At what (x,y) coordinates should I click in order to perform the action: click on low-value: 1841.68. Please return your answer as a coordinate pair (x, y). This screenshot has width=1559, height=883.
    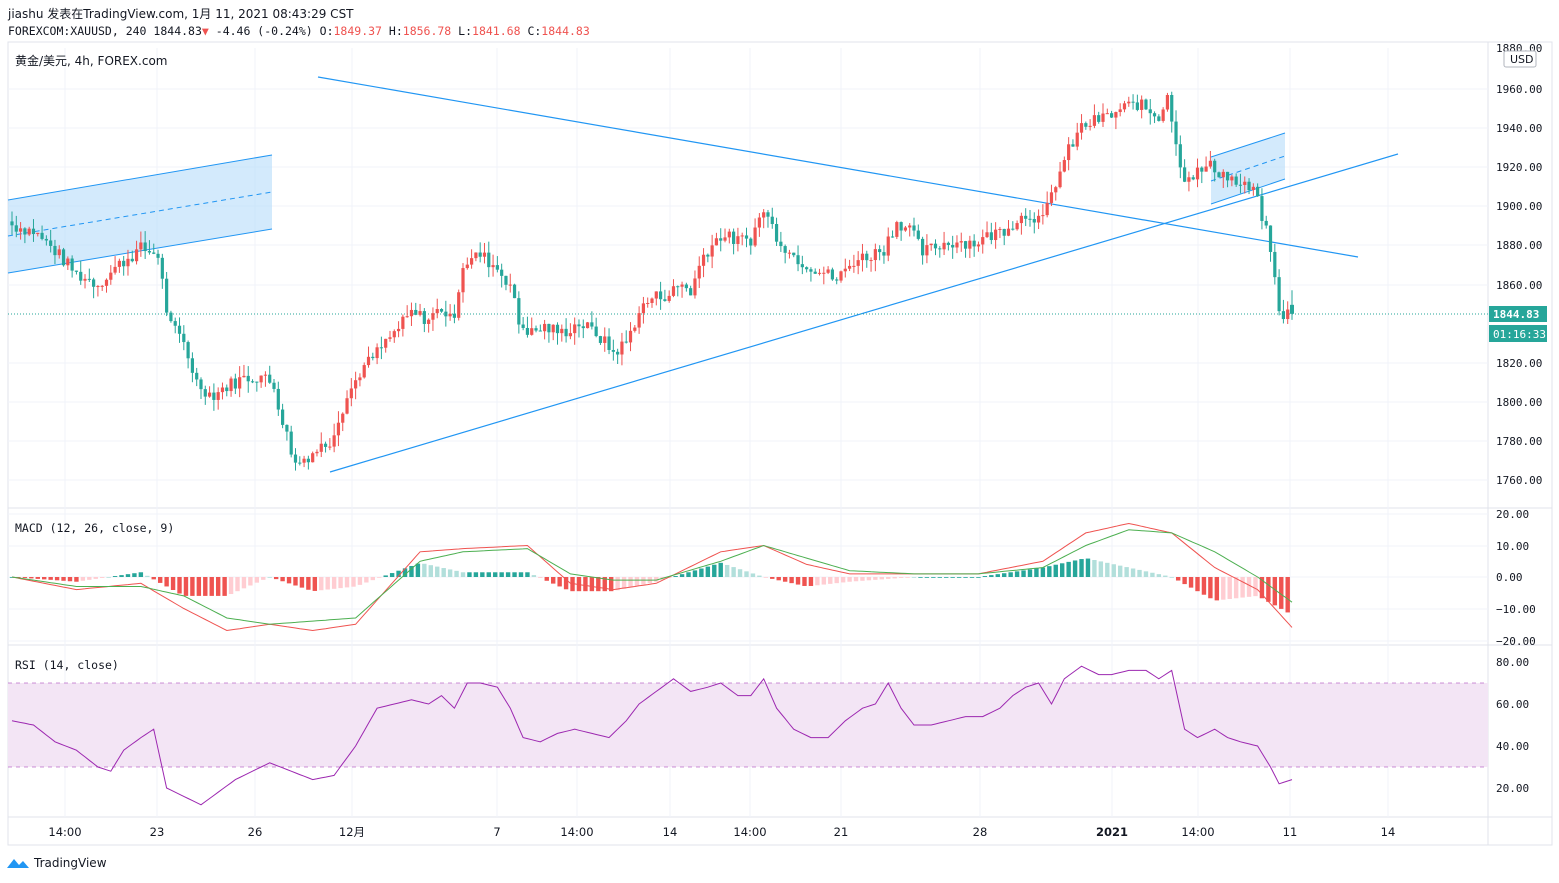
    Looking at the image, I should click on (496, 31).